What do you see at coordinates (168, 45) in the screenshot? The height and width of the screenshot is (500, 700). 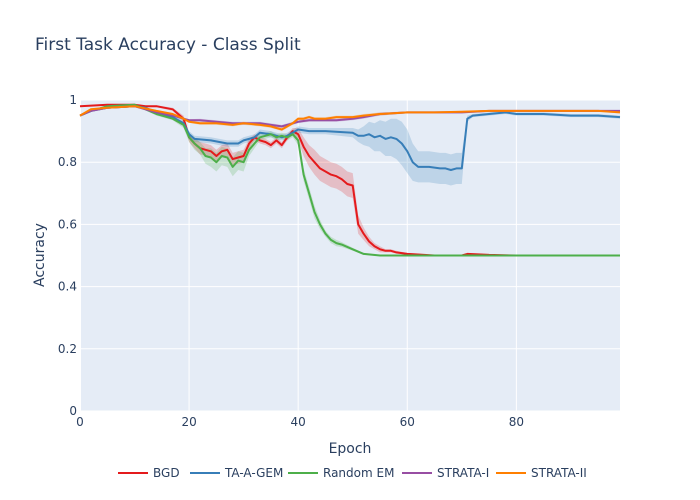 I see `chart-title: First Task Accuracy - Class Split` at bounding box center [168, 45].